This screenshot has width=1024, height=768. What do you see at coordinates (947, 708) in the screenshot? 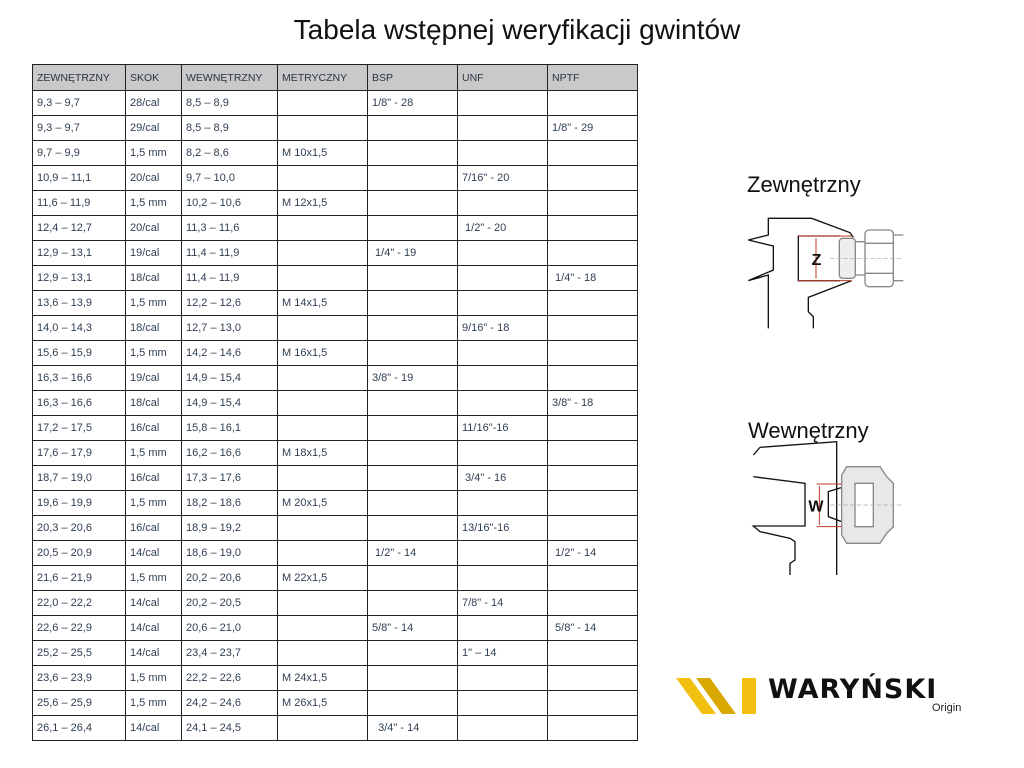
I see `logo-sub-text: Origin` at bounding box center [947, 708].